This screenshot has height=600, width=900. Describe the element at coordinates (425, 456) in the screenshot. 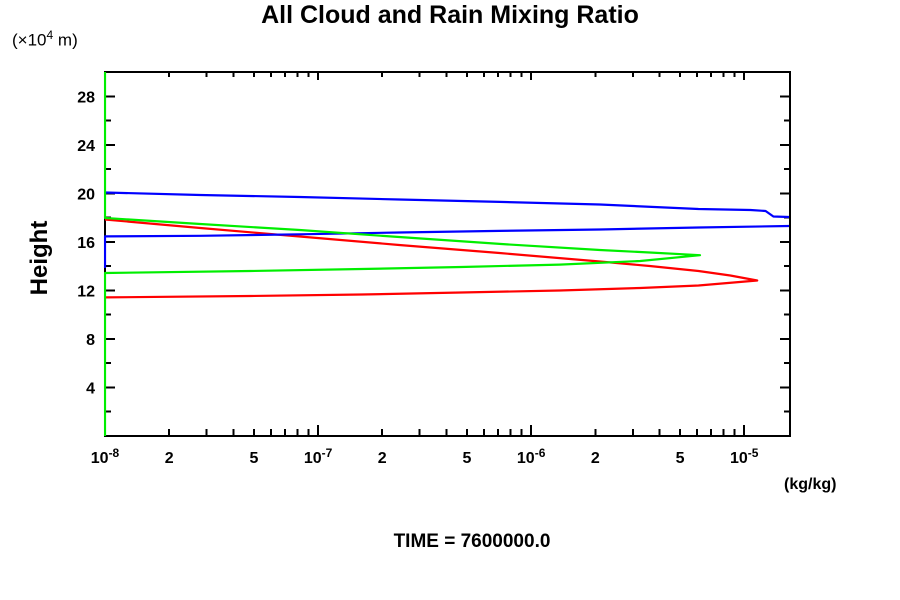

I see `x-tick-labels: 10⁻⁸ 2 5 10⁻⁷ 2 5 10⁻⁶ 2 5 10⁻⁵` at that location.